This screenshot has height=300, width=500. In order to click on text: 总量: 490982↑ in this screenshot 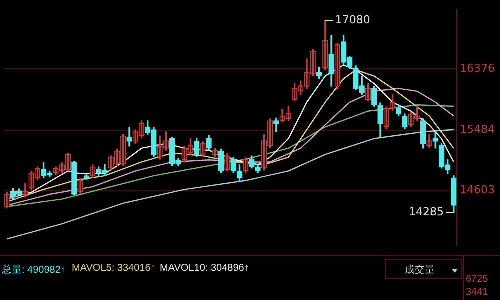, I will do `click(34, 270)`.